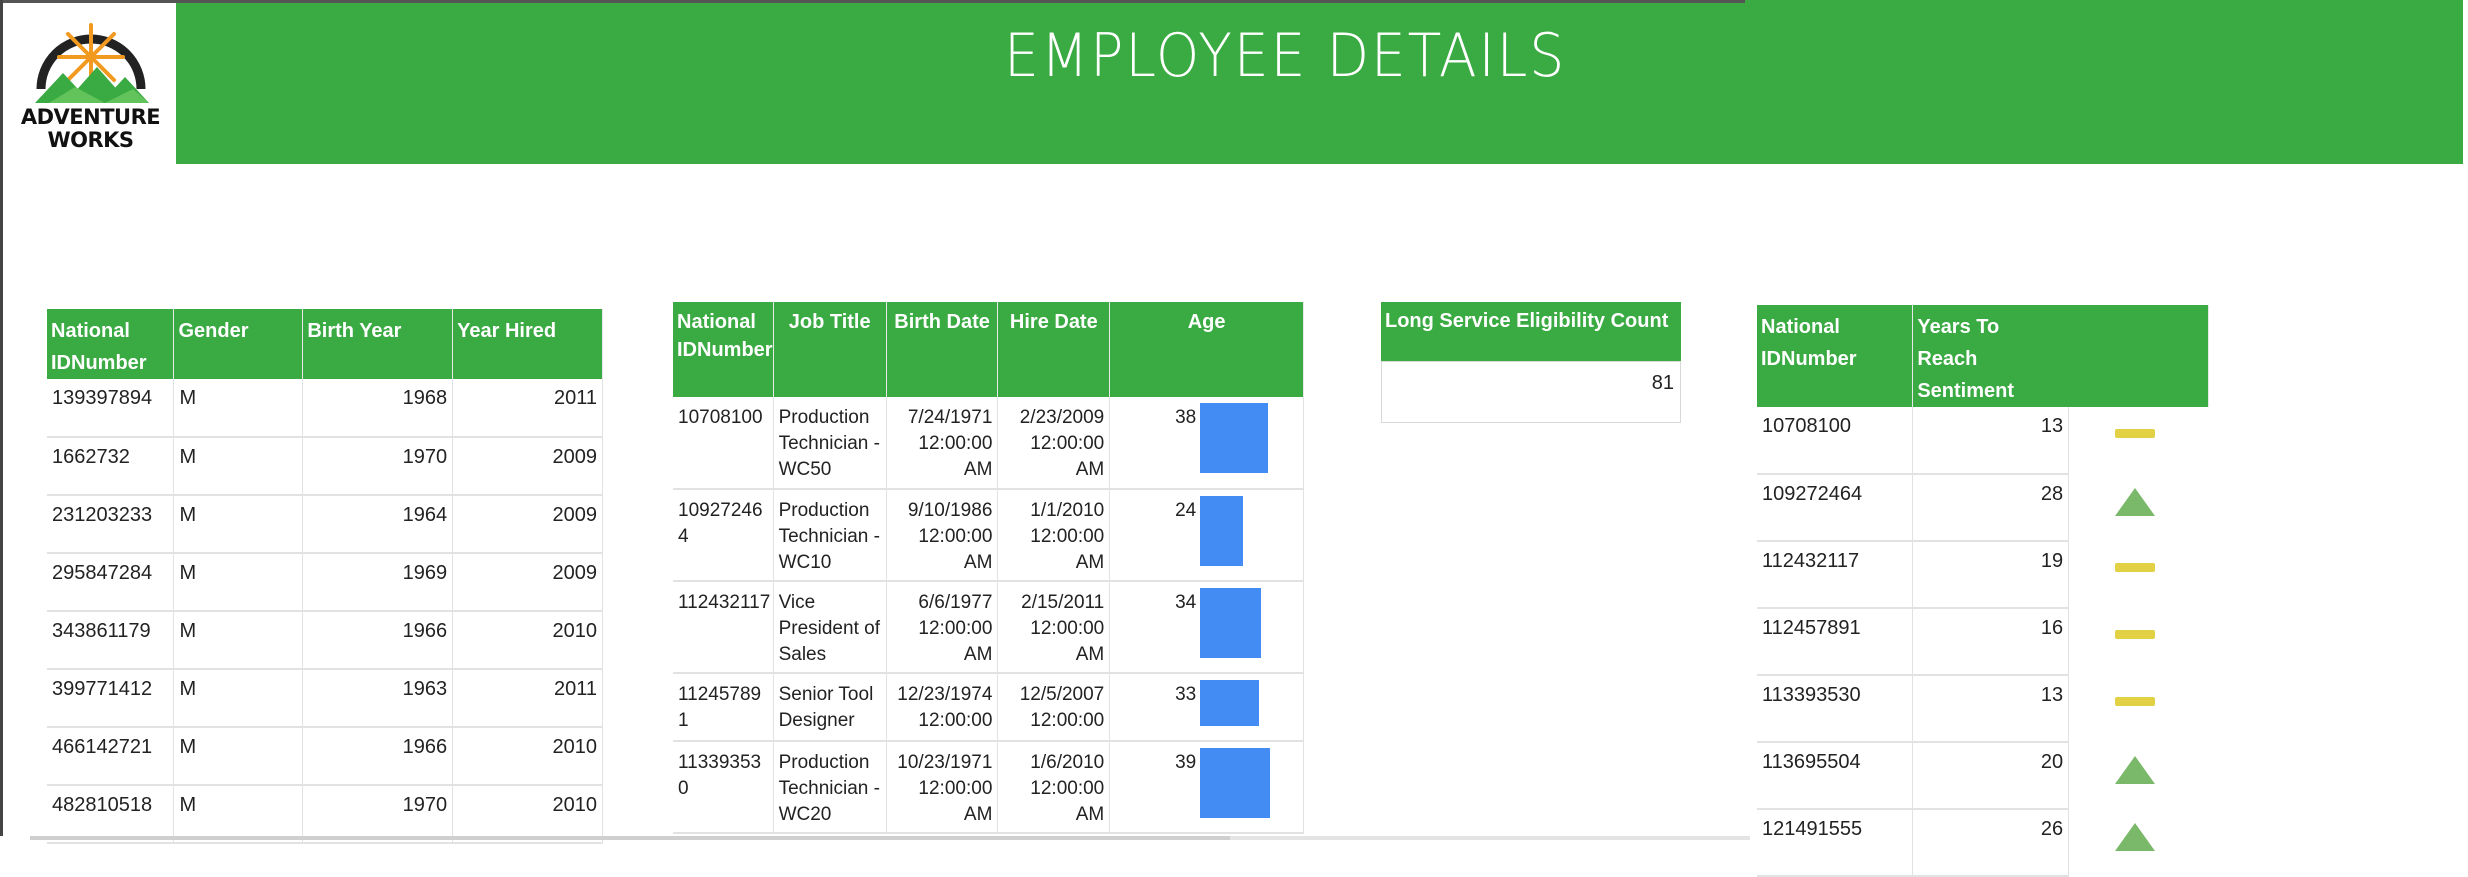  I want to click on cell-years-to-reach: 19, so click(1991, 575).